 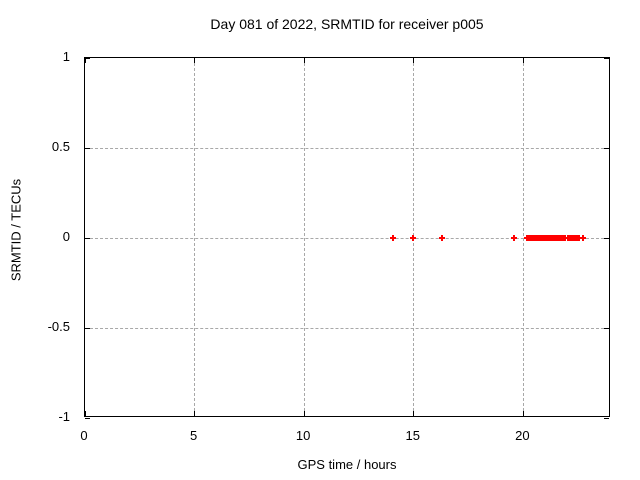 What do you see at coordinates (193, 435) in the screenshot?
I see `x-tick-label: 5` at bounding box center [193, 435].